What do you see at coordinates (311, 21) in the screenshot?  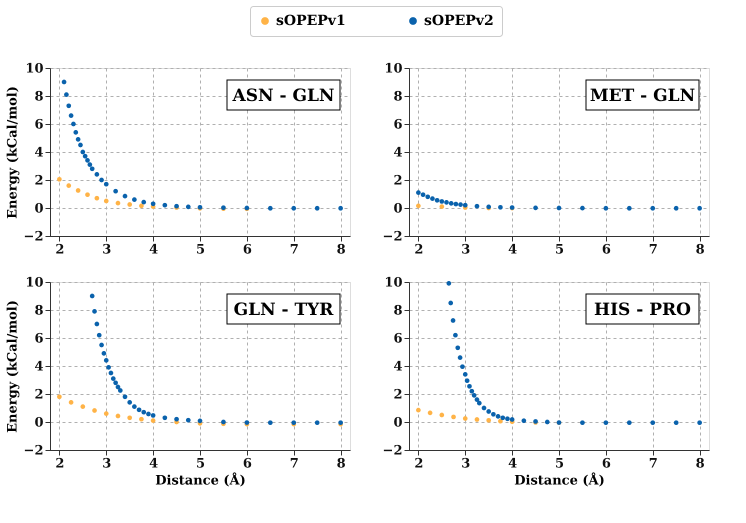 I see `legend-label: sOPEPv1` at bounding box center [311, 21].